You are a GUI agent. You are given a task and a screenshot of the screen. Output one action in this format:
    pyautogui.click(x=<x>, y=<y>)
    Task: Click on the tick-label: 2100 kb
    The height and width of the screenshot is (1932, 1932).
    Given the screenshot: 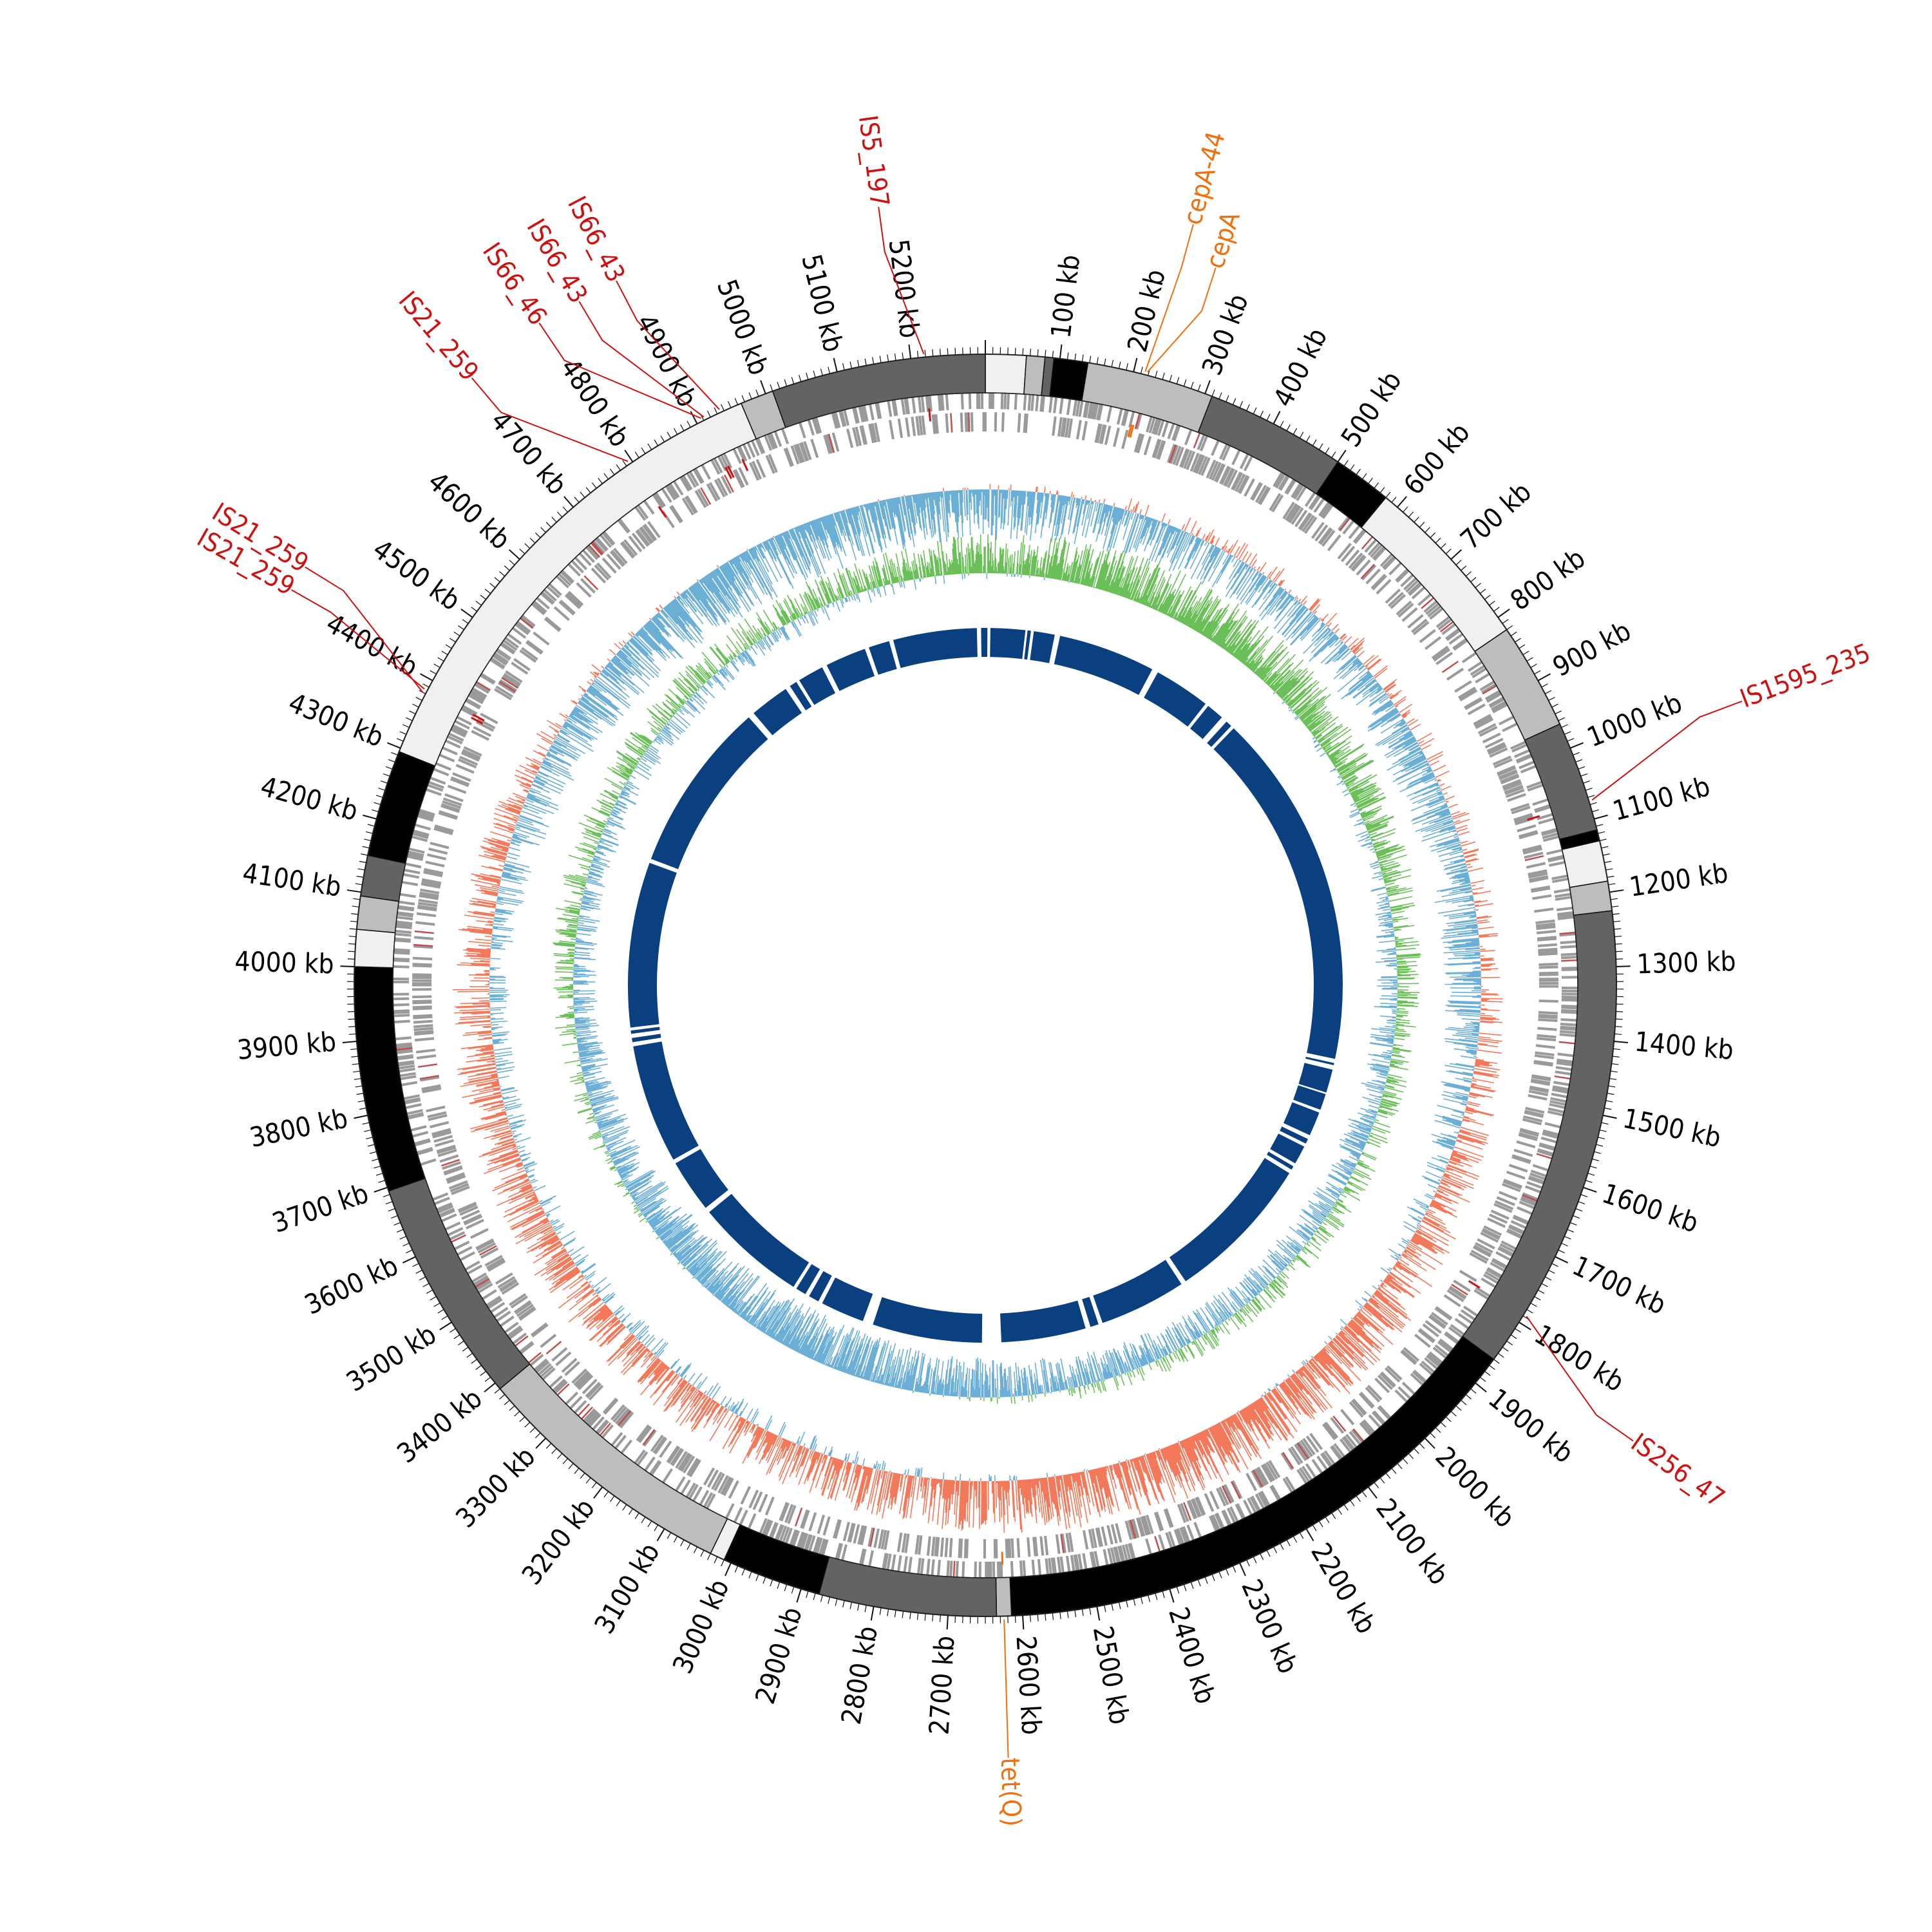 What is the action you would take?
    pyautogui.click(x=1413, y=1542)
    